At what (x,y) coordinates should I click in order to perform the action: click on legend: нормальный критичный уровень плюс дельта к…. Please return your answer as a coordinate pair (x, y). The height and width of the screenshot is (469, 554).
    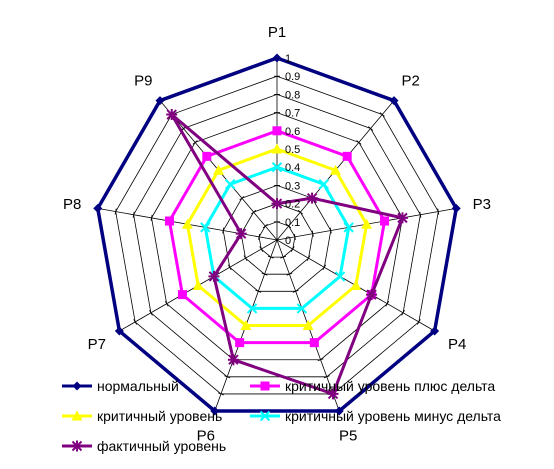
    Looking at the image, I should click on (281, 416).